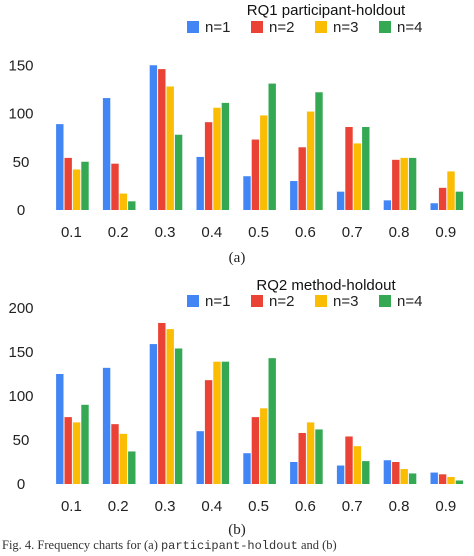 This screenshot has height=556, width=474. What do you see at coordinates (81, 545) in the screenshot?
I see `caption-prefix: Fig. 4. Frequency charts for (a)` at bounding box center [81, 545].